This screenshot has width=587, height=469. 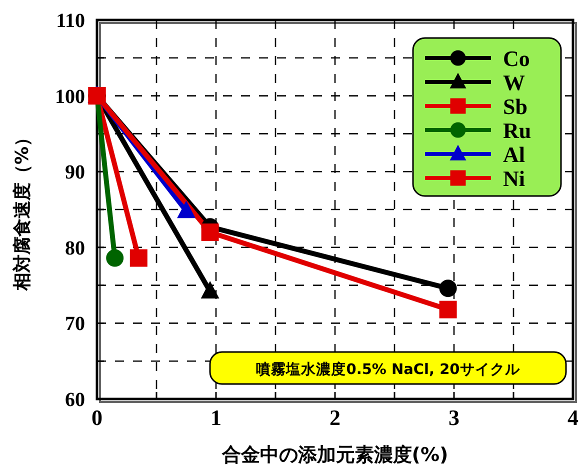 I want to click on y-tick-label: 110, so click(x=70, y=21).